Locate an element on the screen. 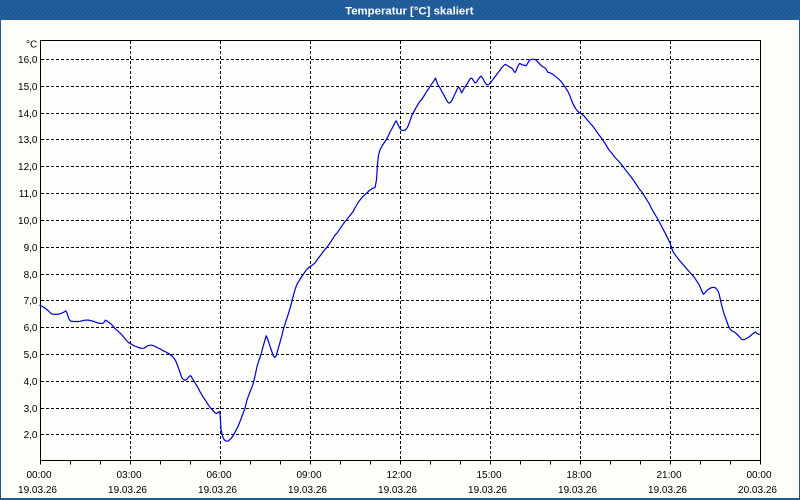 Image resolution: width=800 pixels, height=500 pixels. svg-text: 6,0 is located at coordinates (31, 328).